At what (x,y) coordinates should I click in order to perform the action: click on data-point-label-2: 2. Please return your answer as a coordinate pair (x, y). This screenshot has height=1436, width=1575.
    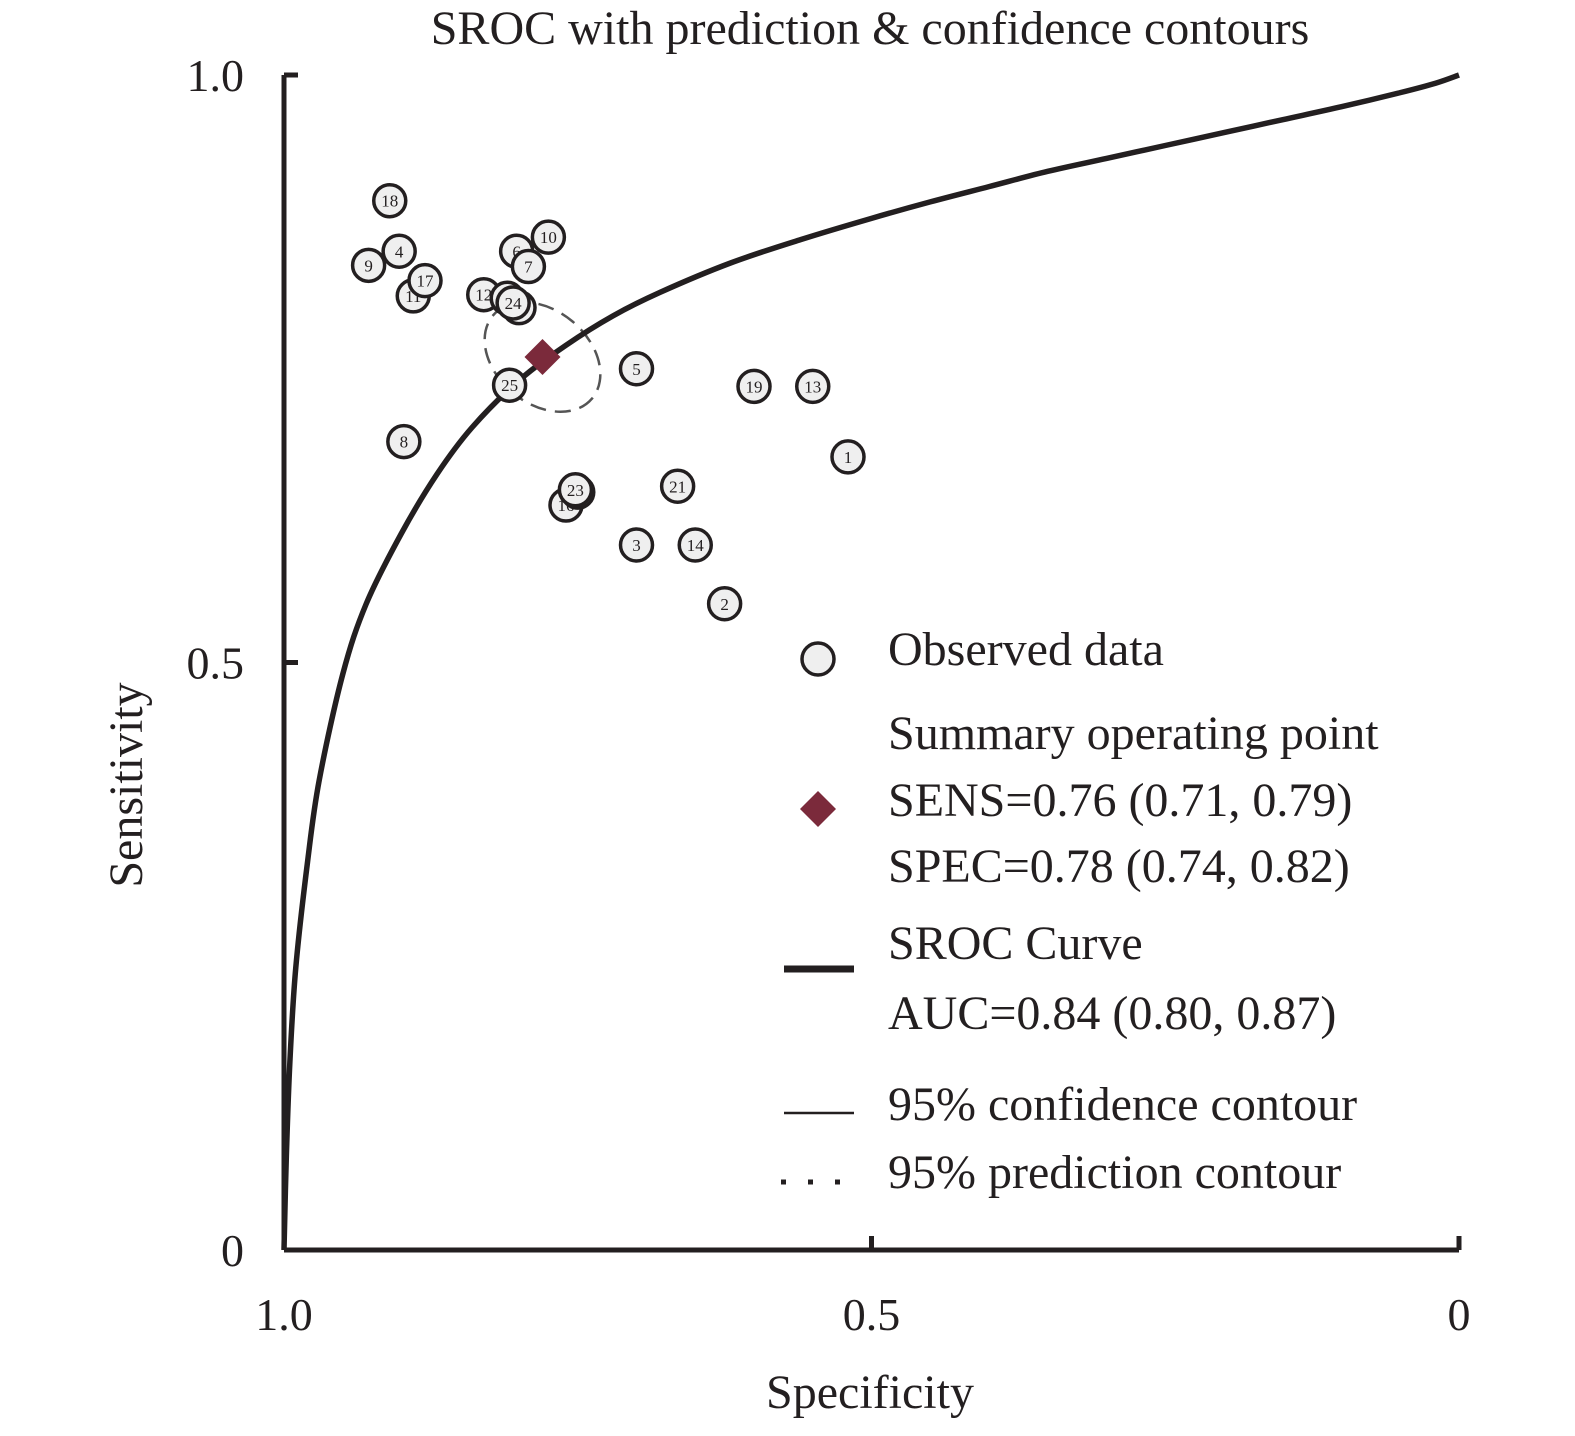
    Looking at the image, I should click on (724, 604).